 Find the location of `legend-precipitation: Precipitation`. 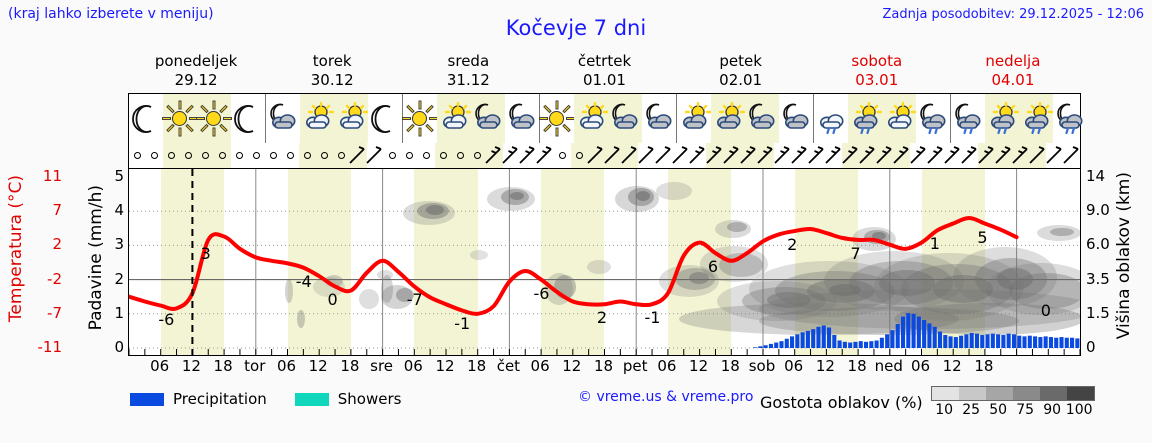

legend-precipitation: Precipitation is located at coordinates (198, 399).